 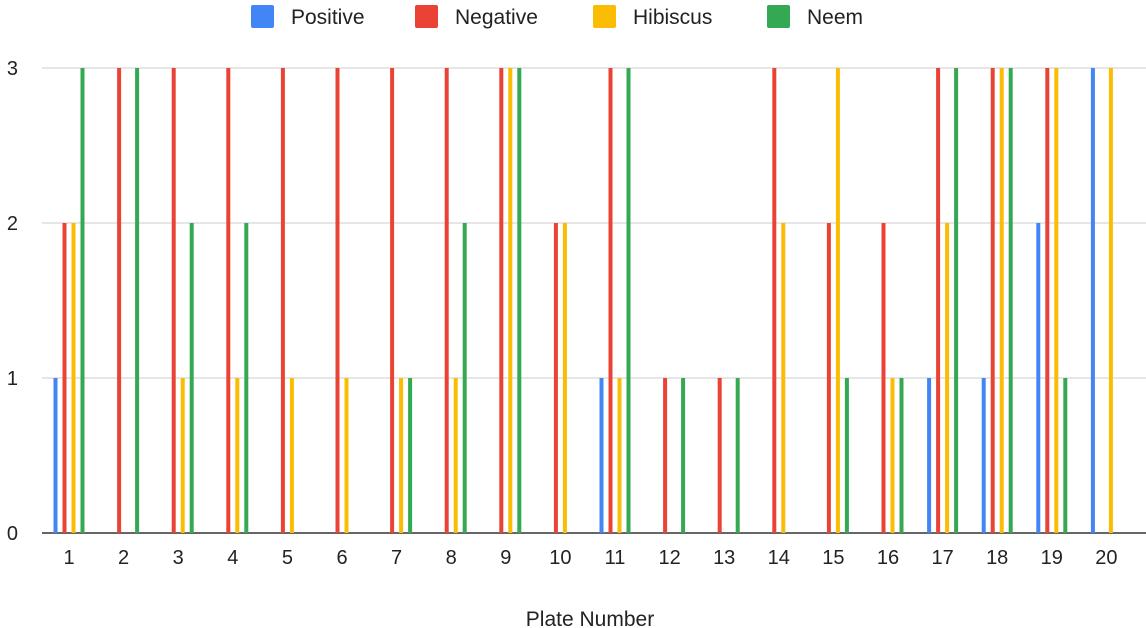 I want to click on x-tick-label: 8, so click(x=451, y=558).